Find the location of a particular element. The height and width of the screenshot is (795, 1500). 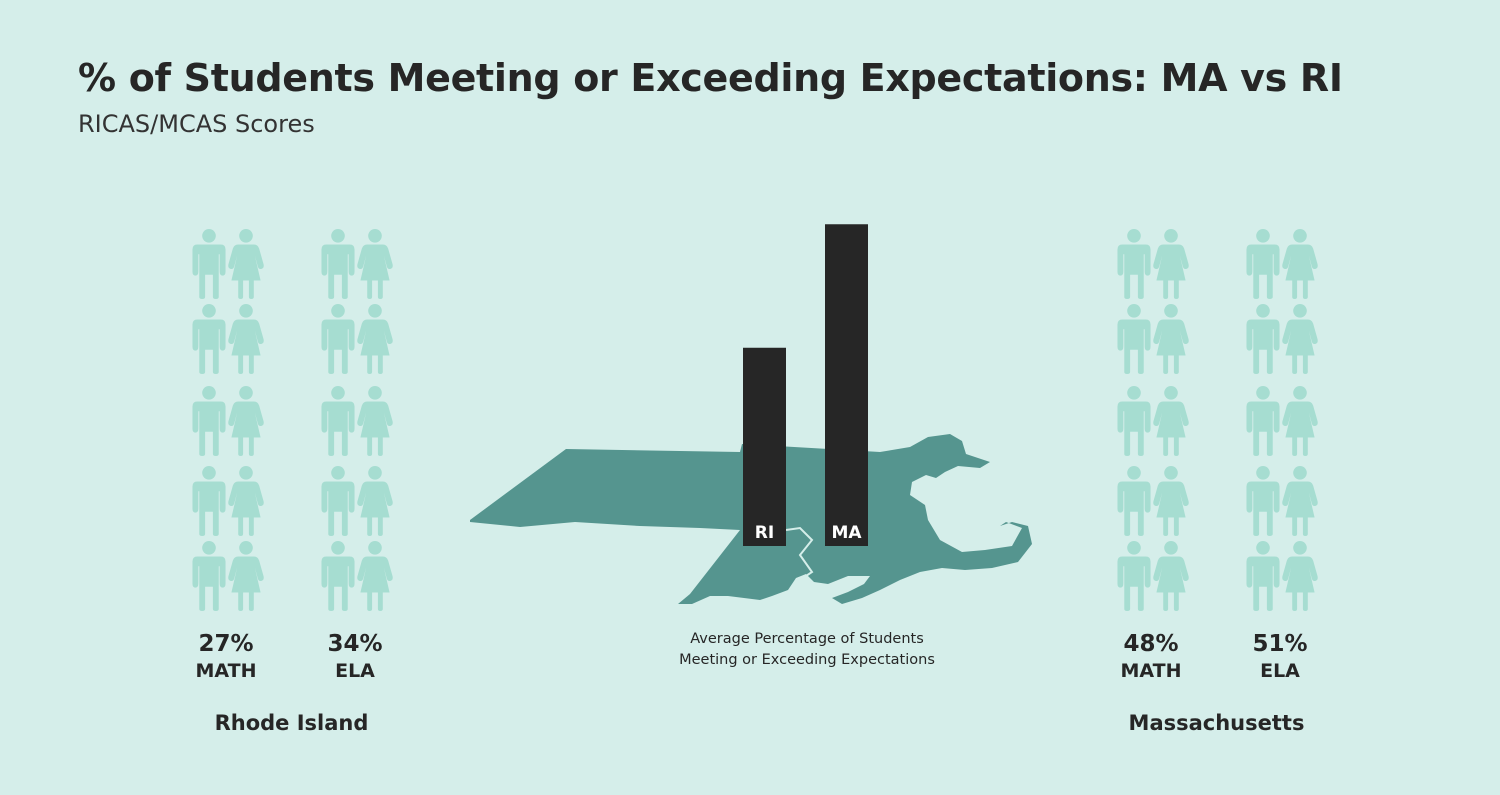

bar-chart: RI MA is located at coordinates (805, 385).